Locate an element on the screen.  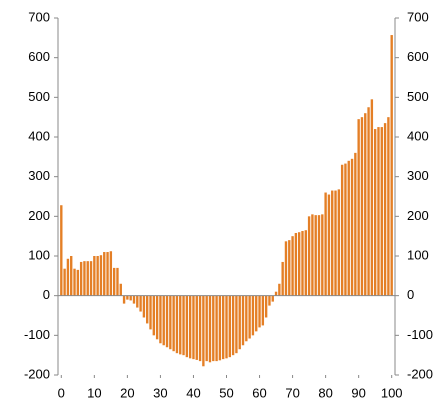
x-tick-label: 20 is located at coordinates (127, 392).